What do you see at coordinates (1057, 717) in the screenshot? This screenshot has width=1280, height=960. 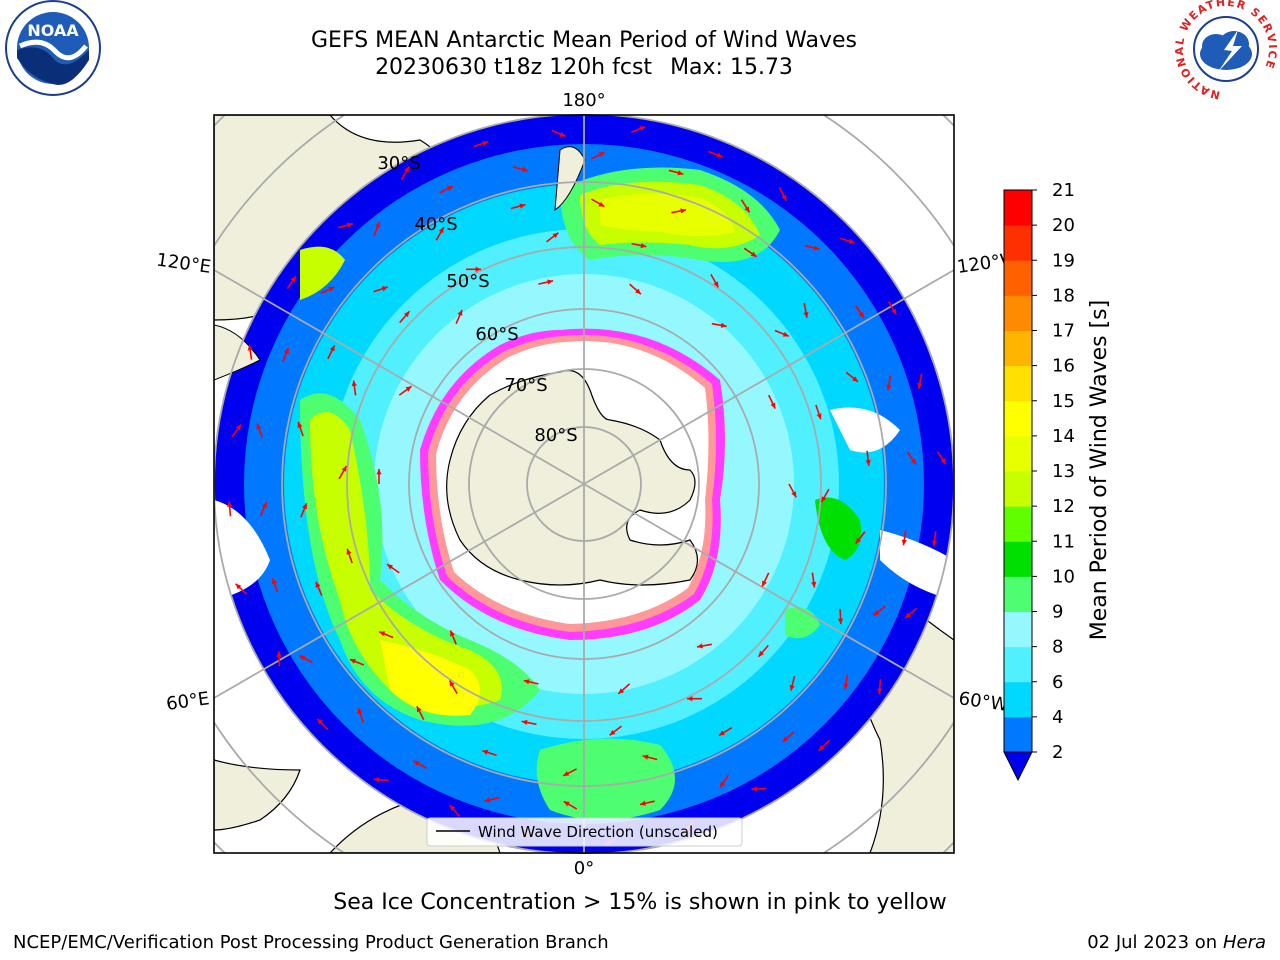 I see `colorbar-tick-label: 4` at bounding box center [1057, 717].